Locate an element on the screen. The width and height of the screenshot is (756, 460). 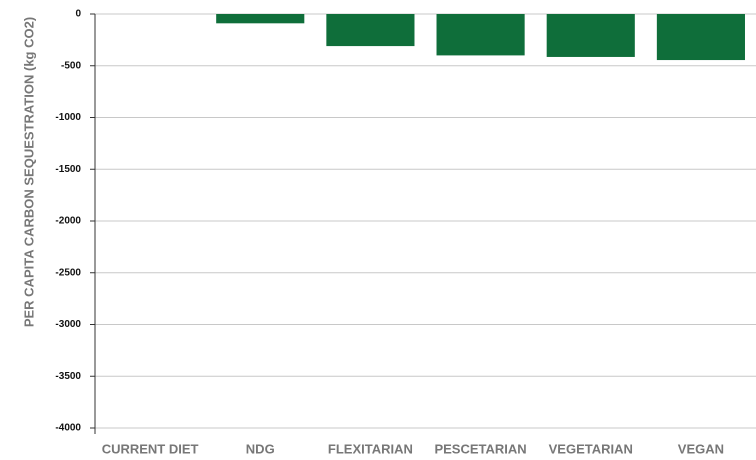
y-tick-label: -2000 is located at coordinates (68, 221).